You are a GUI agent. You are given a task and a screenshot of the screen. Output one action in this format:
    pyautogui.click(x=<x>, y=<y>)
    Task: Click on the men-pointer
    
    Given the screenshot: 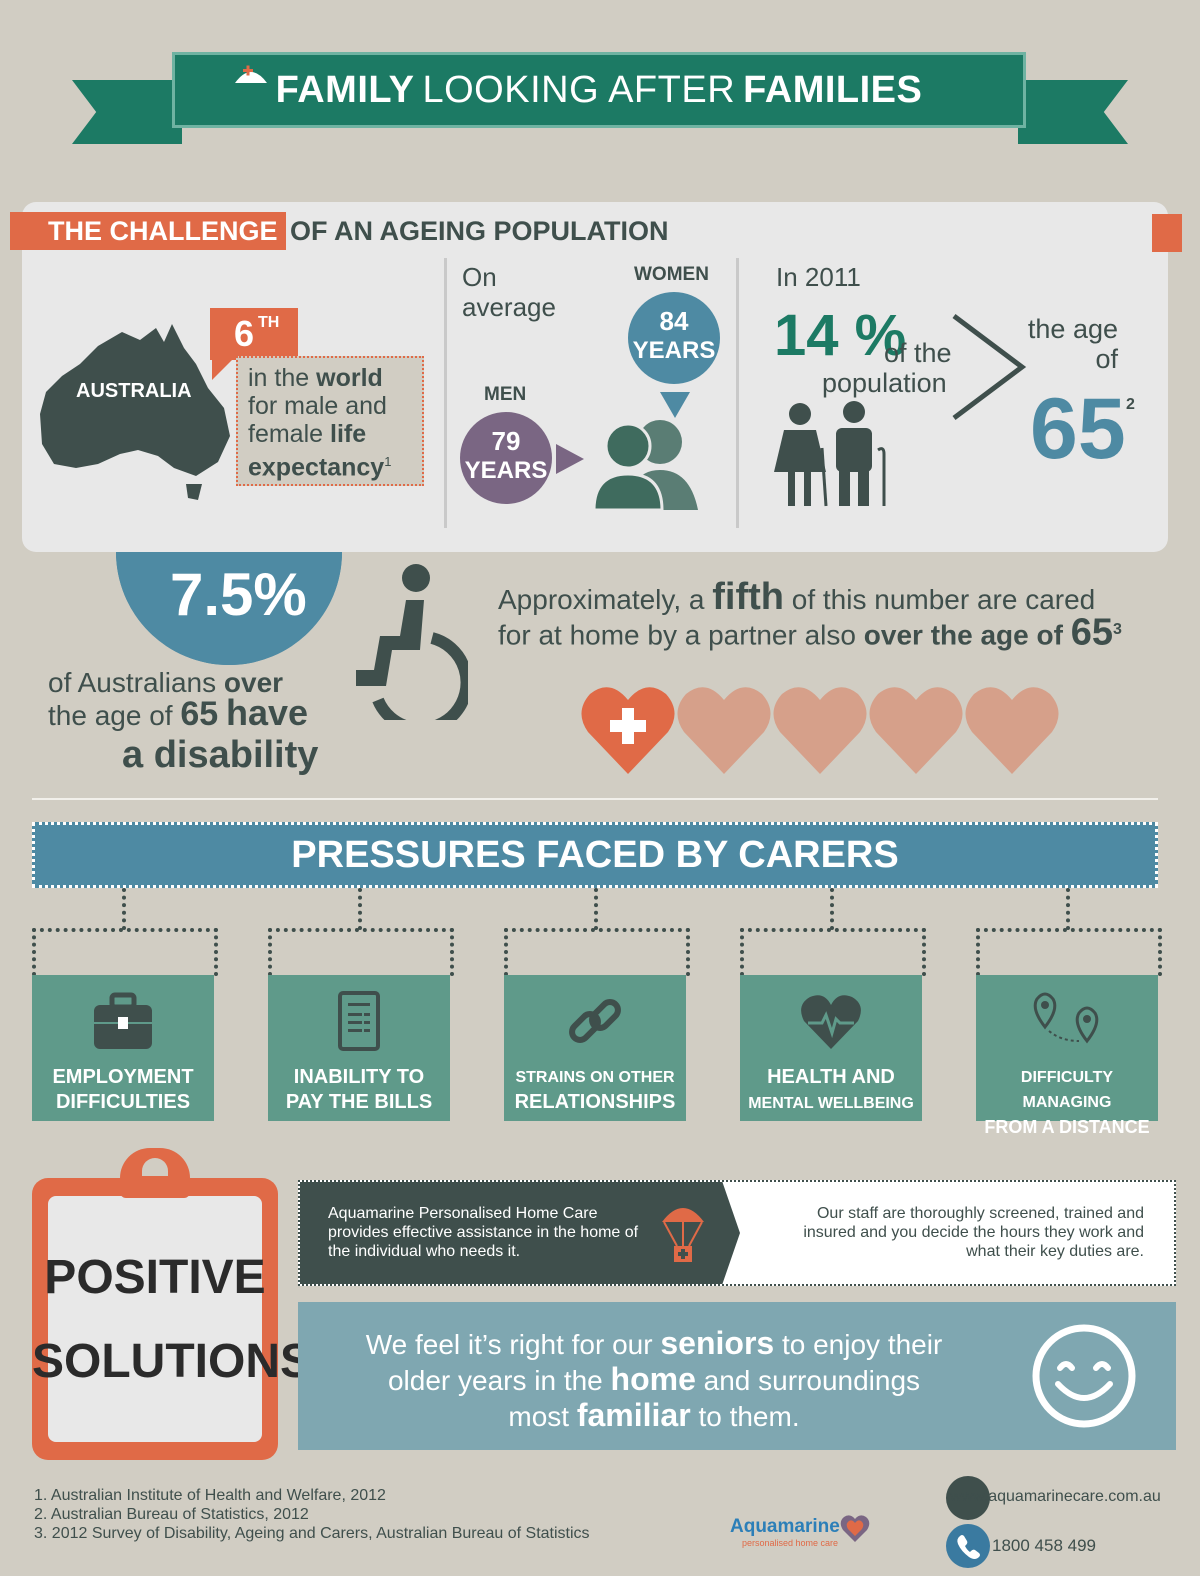 What is the action you would take?
    pyautogui.click(x=570, y=459)
    